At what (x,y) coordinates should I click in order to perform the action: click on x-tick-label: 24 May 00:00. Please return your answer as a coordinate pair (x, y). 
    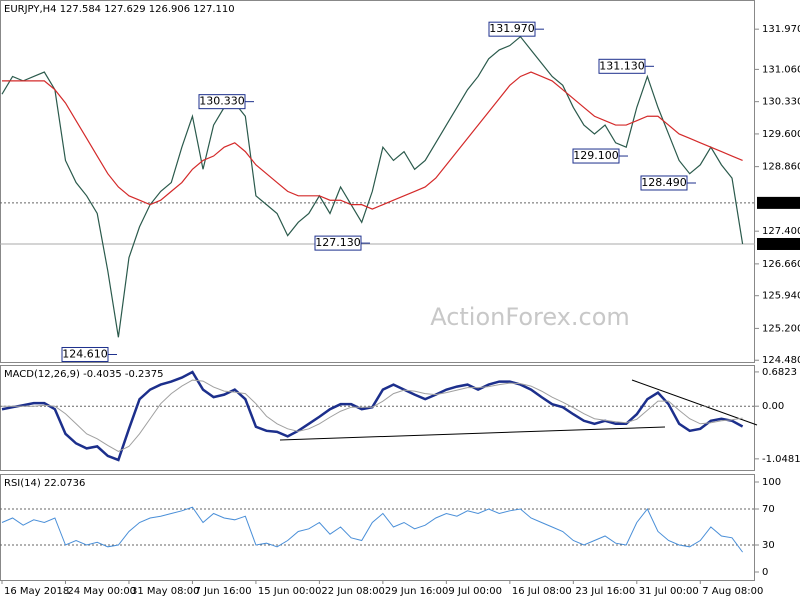
    Looking at the image, I should click on (101, 591).